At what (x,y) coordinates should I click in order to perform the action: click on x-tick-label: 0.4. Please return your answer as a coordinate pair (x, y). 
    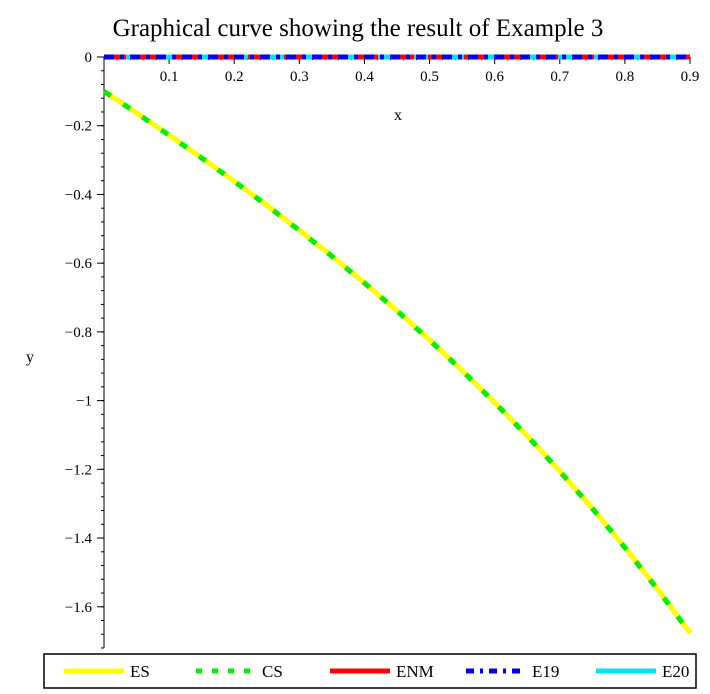
    Looking at the image, I should click on (364, 77).